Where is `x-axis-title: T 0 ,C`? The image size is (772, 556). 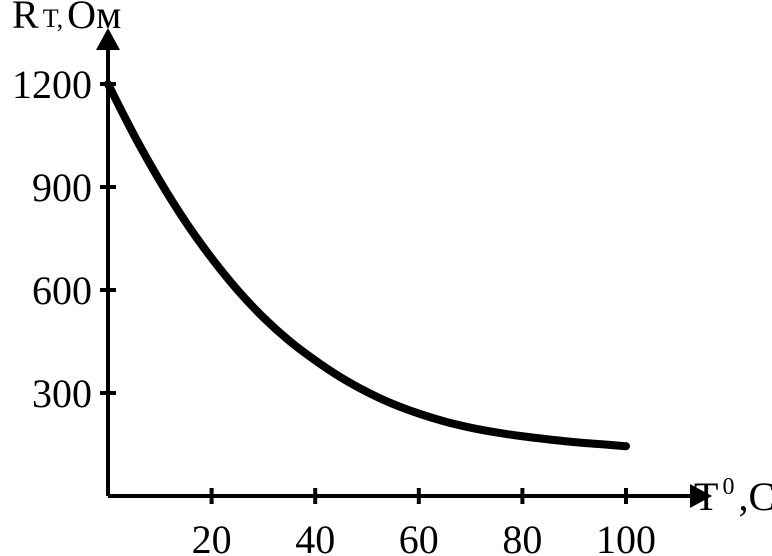 x-axis-title: T 0 ,C is located at coordinates (733, 496).